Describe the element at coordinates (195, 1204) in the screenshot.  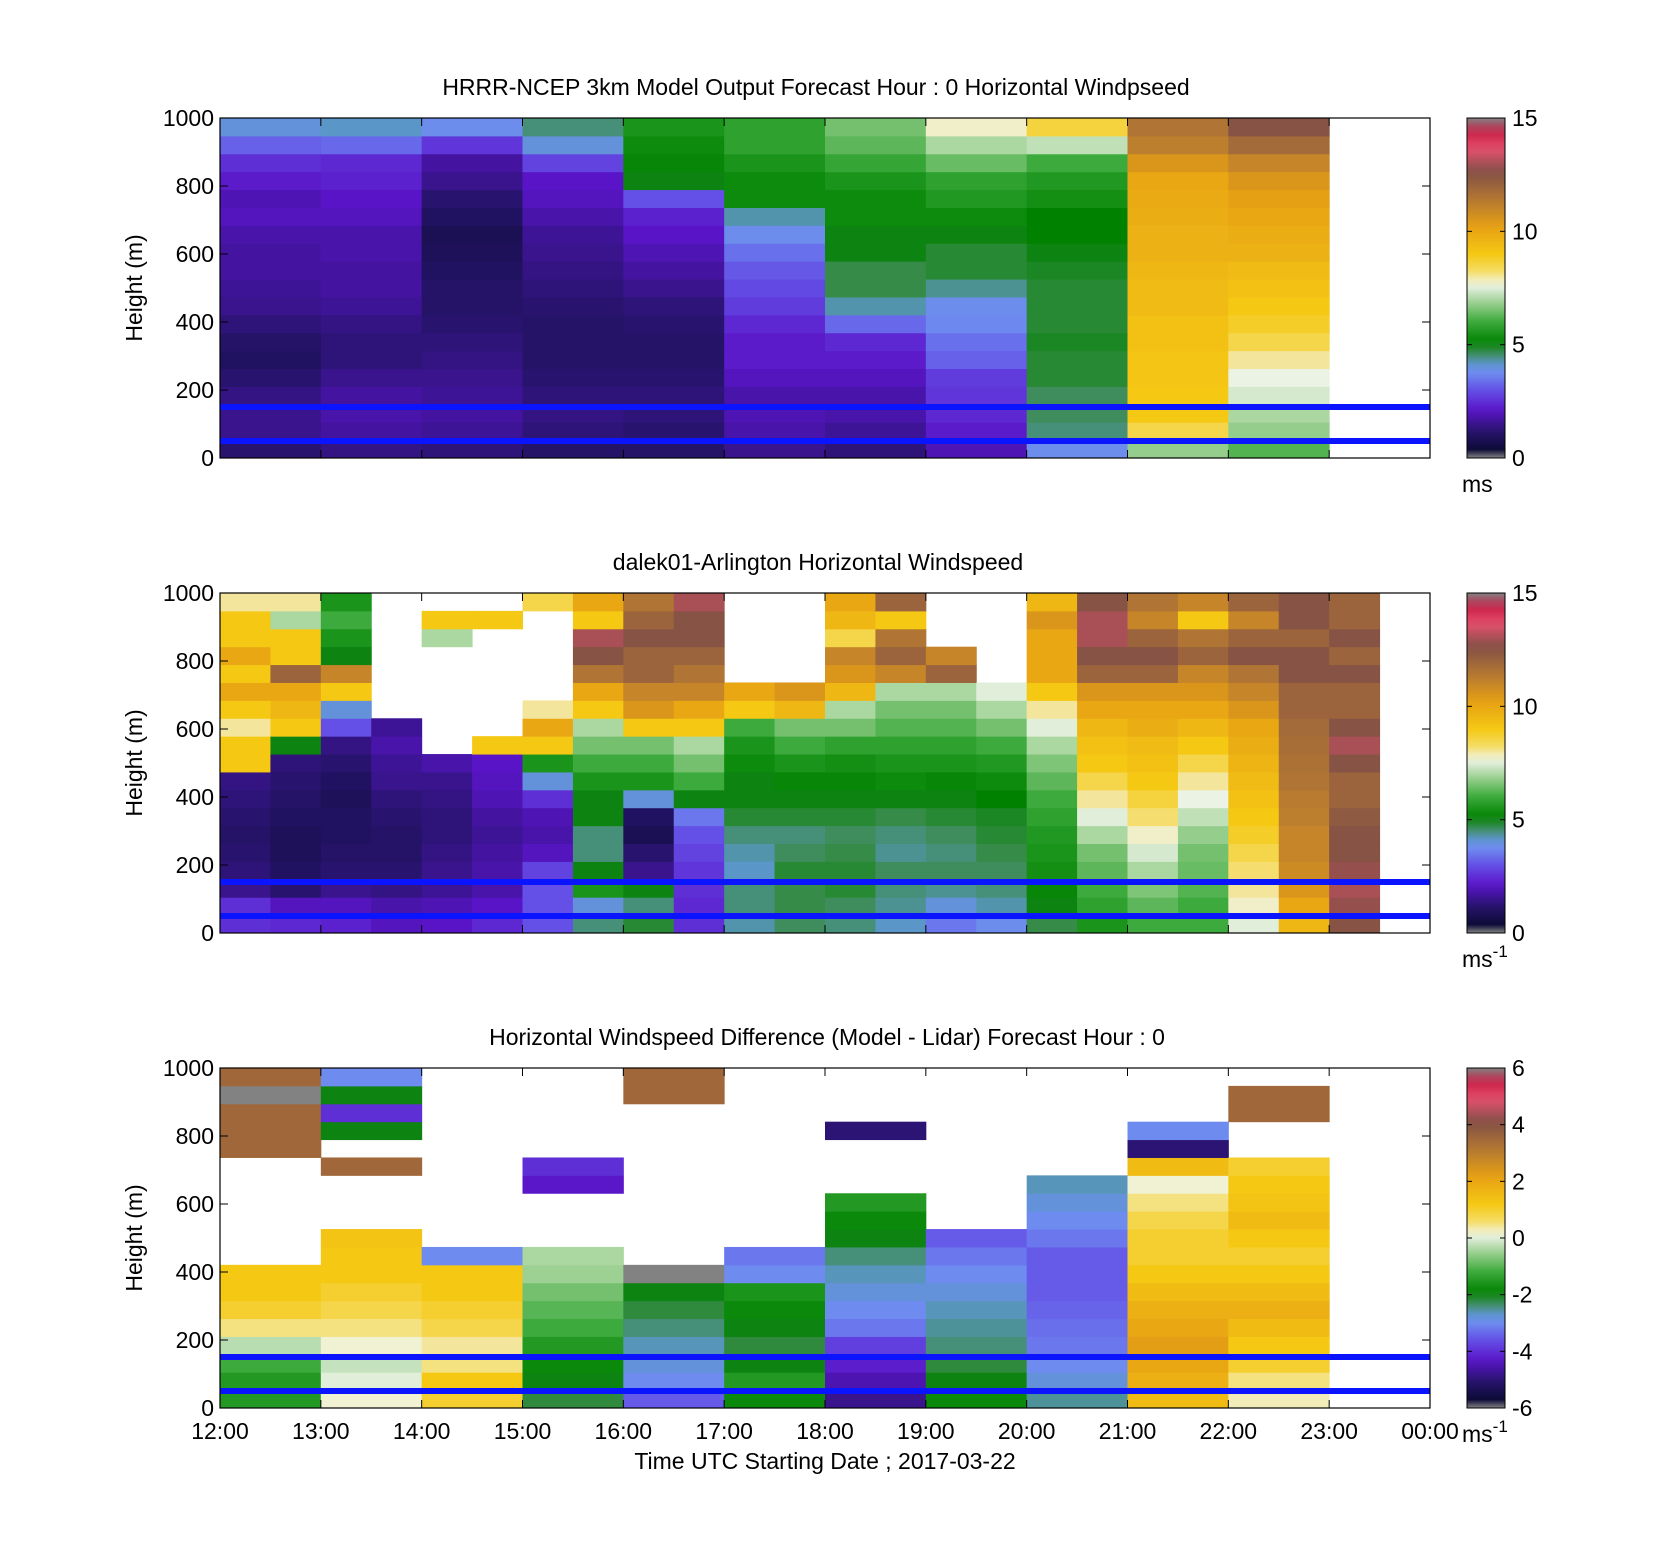
I see `y-tick-label: 600` at that location.